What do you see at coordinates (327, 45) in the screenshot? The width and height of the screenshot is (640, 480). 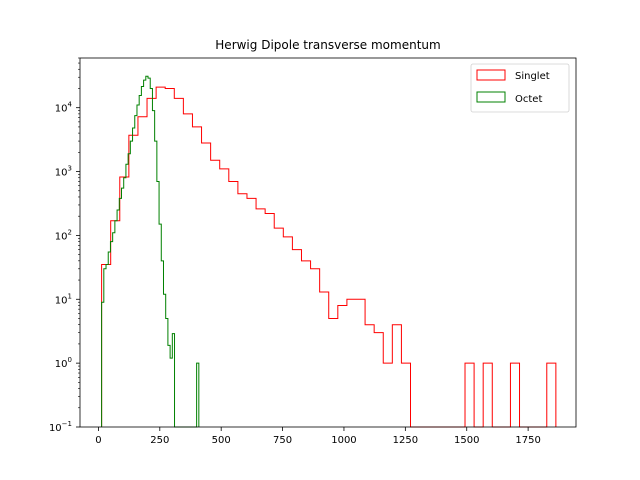 I see `chart-title: Herwig Dipole transverse momentum` at bounding box center [327, 45].